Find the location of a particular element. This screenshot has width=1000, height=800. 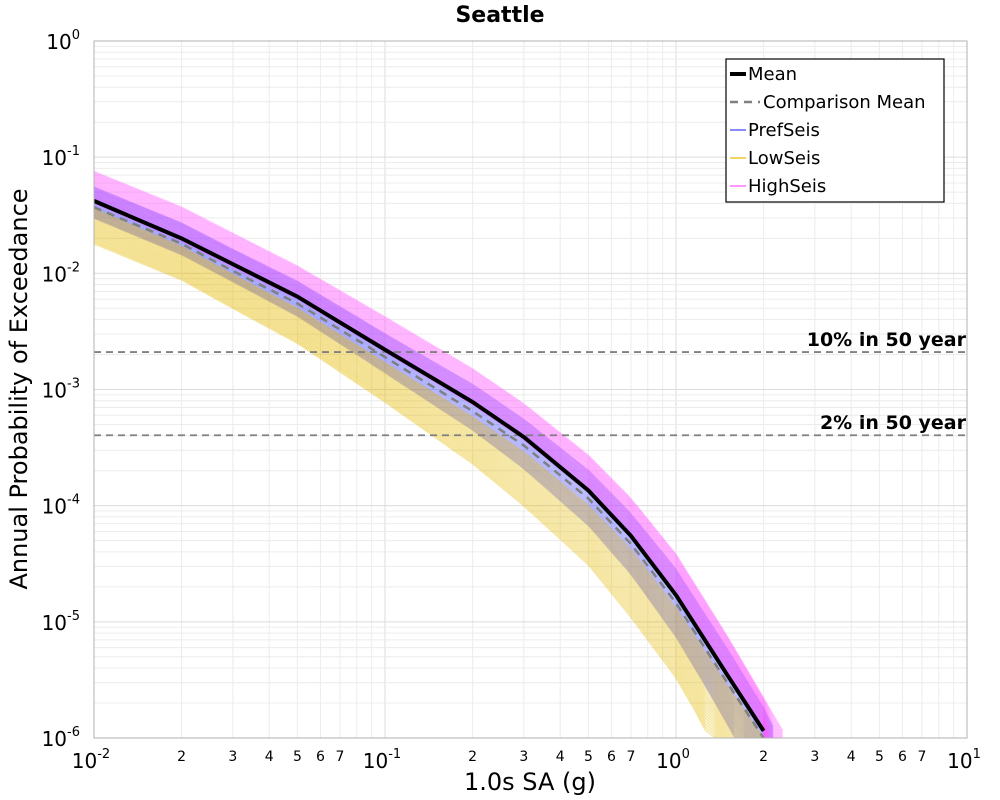

x-tick-label: 10¹ is located at coordinates (964, 760).